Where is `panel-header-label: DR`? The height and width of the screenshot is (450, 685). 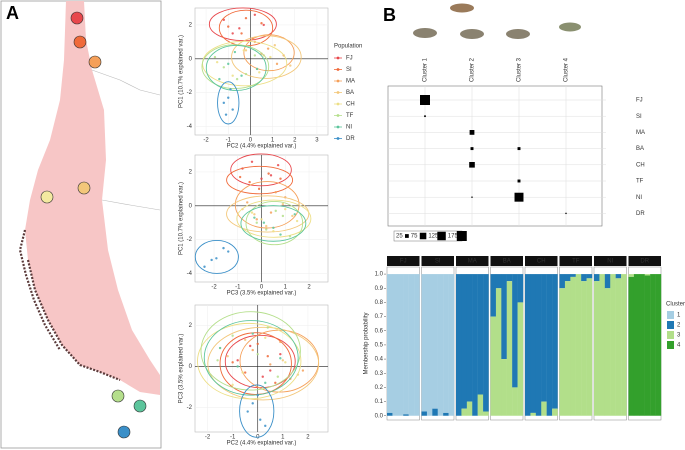
panel-header-label: DR is located at coordinates (644, 262).